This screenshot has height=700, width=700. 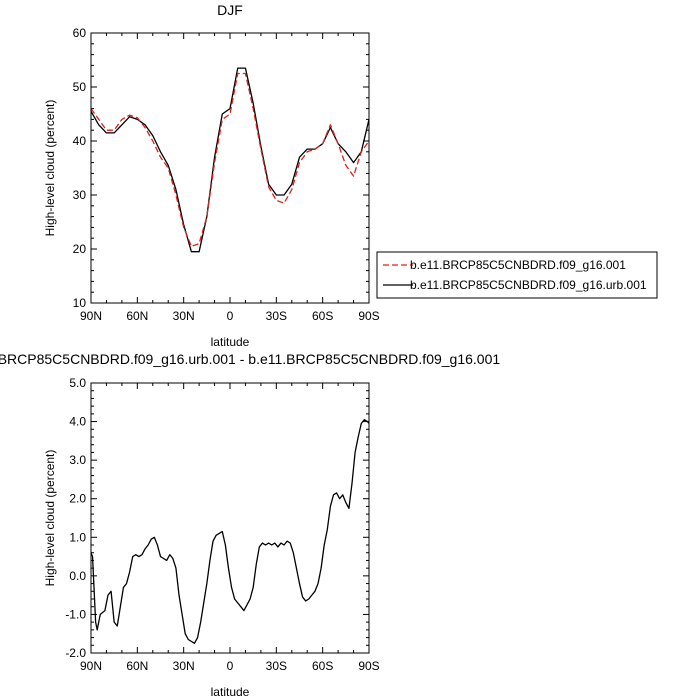 What do you see at coordinates (528, 285) in the screenshot?
I see `legend-entry-1: b.e11.BRCP85C5CNBDRD.f09_g16.urb.001` at bounding box center [528, 285].